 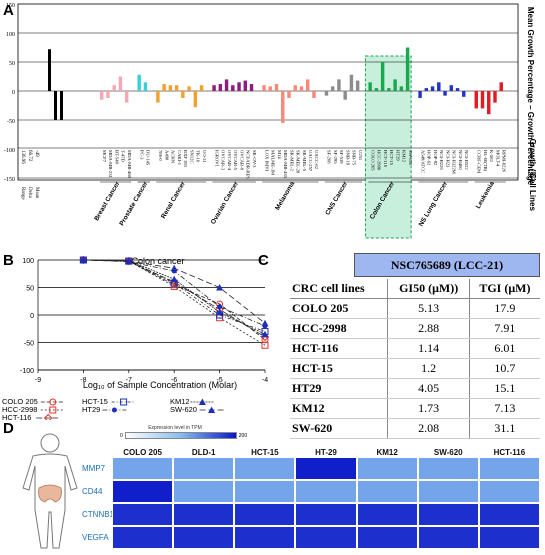 I want to click on cell-line-label: LOX IMVI, so click(x=266, y=161).